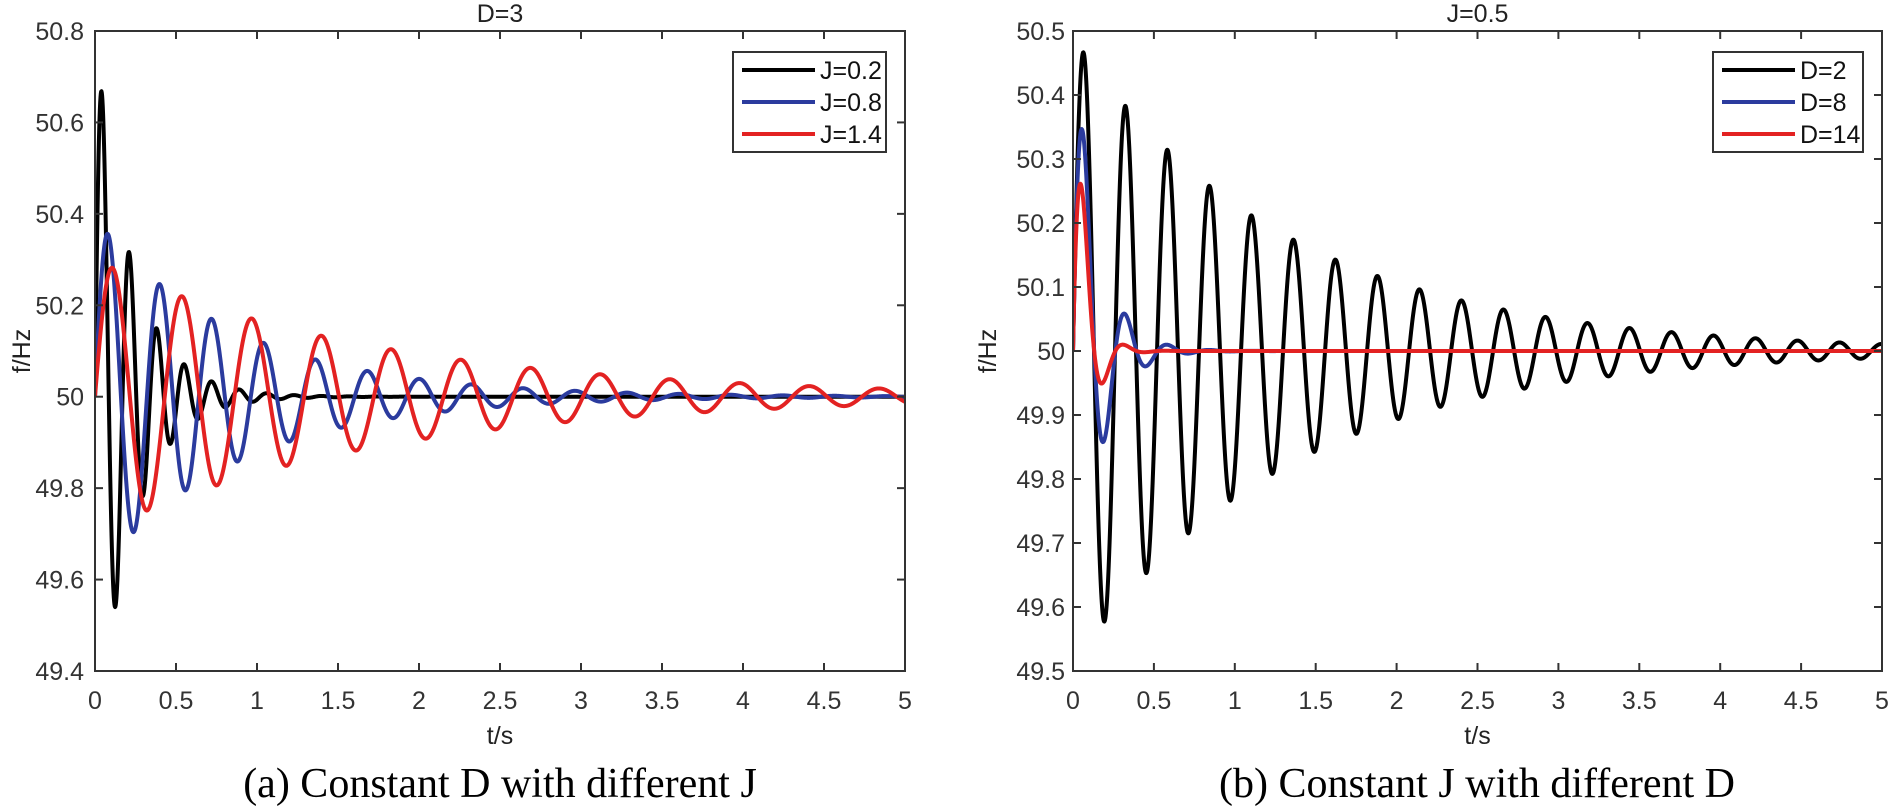 This screenshot has width=1890, height=811. Describe the element at coordinates (809, 102) in the screenshot. I see `legend: J=0.2 J=0.8 J=1.4` at that location.